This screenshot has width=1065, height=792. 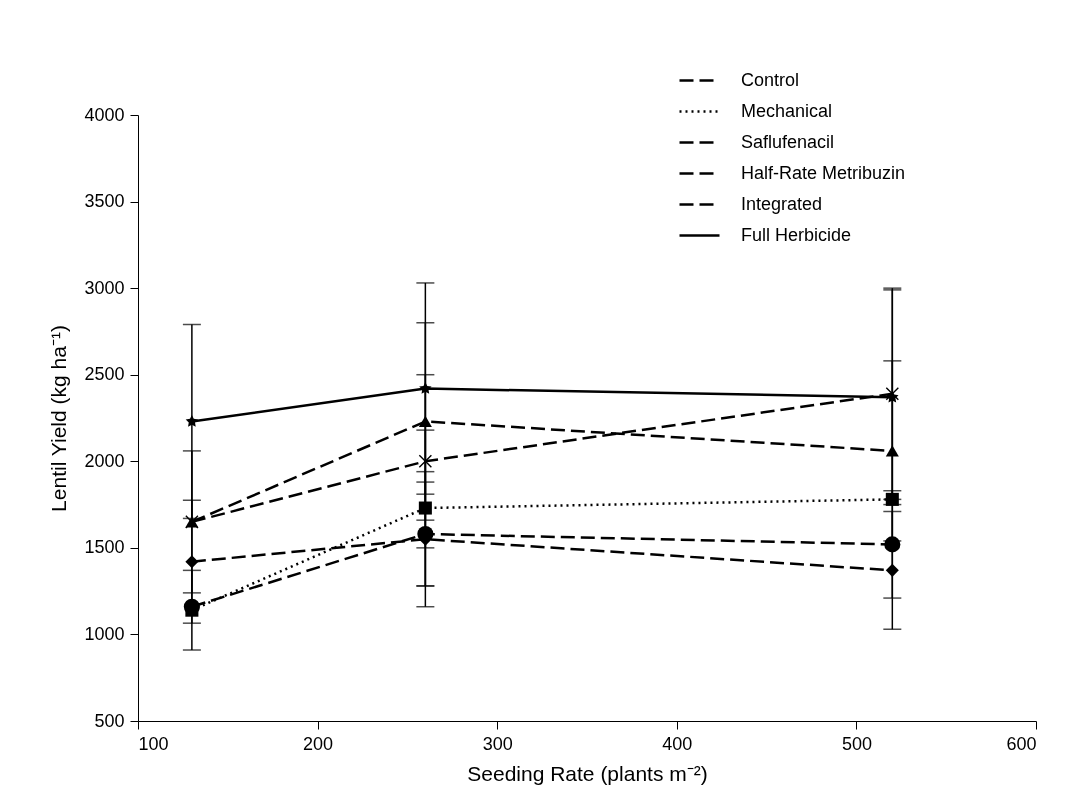 What do you see at coordinates (497, 743) in the screenshot?
I see `x-tick-label: 300` at bounding box center [497, 743].